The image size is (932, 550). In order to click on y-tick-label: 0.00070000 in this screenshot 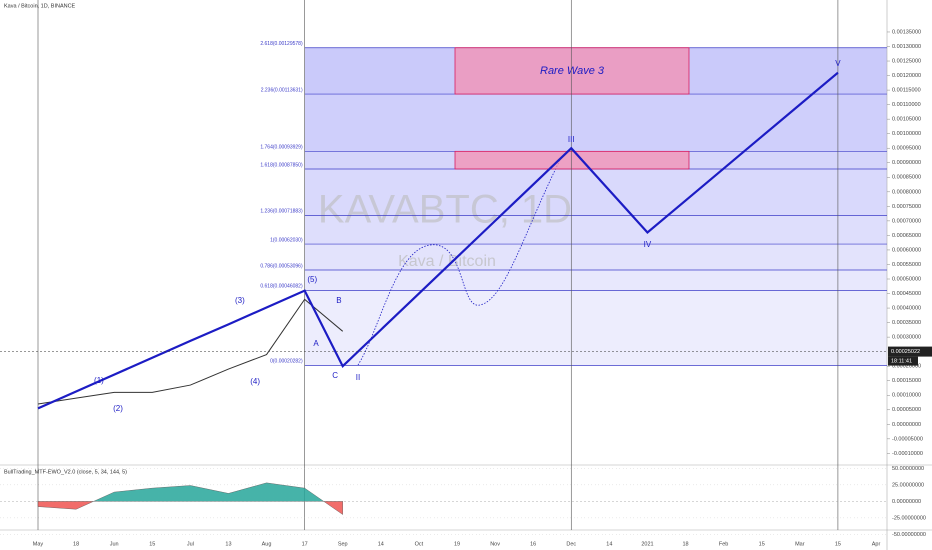, I will do `click(906, 221)`.